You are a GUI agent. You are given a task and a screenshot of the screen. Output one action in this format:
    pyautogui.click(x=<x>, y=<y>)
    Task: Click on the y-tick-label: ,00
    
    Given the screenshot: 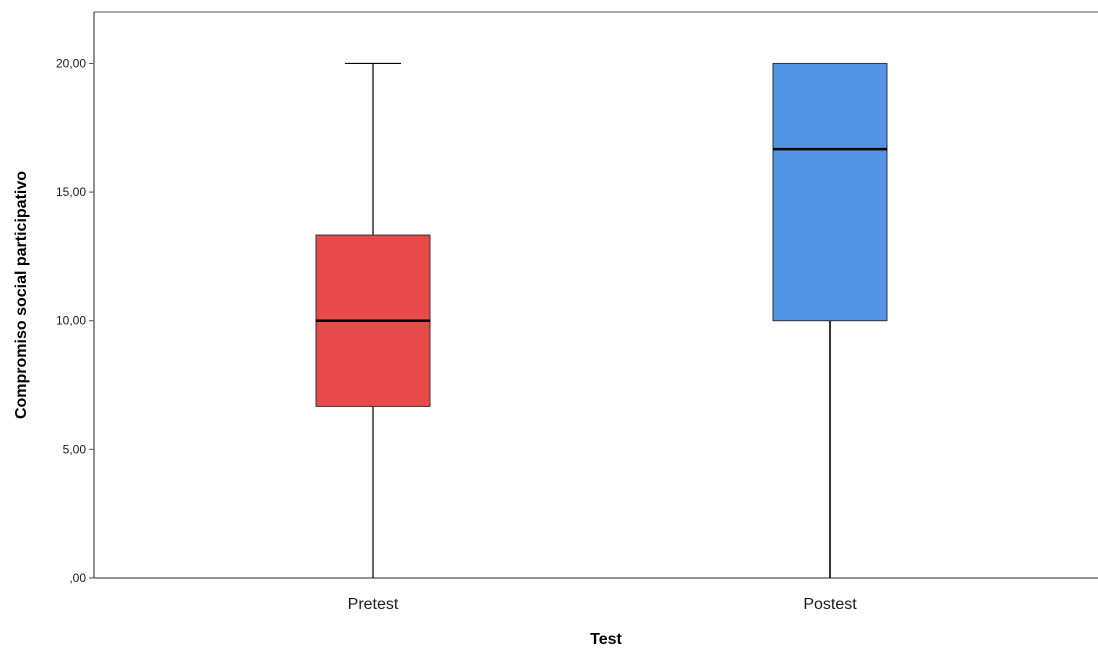 What is the action you would take?
    pyautogui.click(x=77, y=578)
    